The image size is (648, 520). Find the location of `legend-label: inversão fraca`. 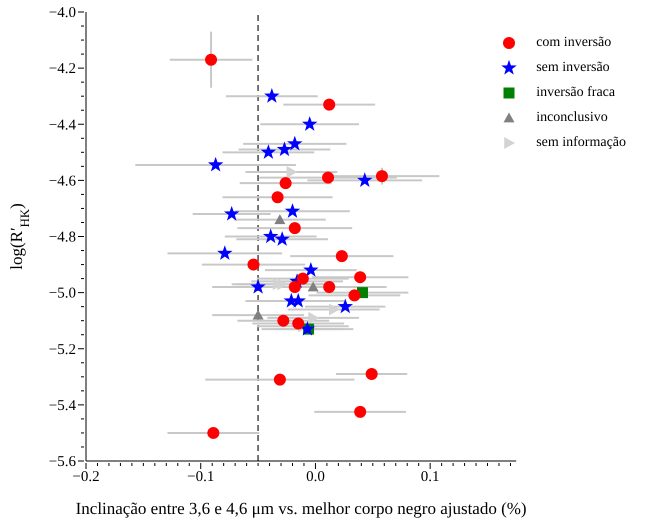

legend-label: inversão fraca is located at coordinates (576, 92).